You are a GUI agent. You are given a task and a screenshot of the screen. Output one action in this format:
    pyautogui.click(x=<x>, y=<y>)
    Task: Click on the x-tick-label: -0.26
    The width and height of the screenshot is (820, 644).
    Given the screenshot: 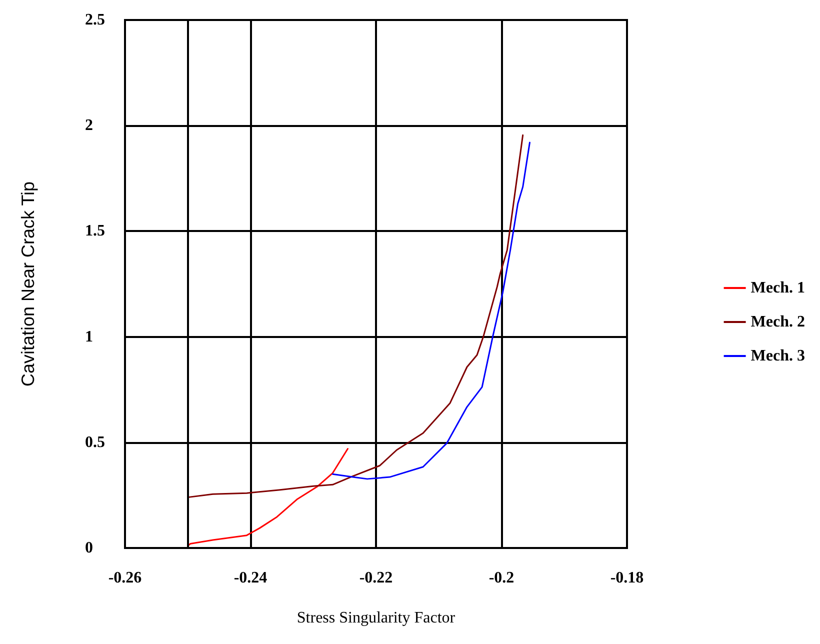 What is the action you would take?
    pyautogui.click(x=125, y=578)
    